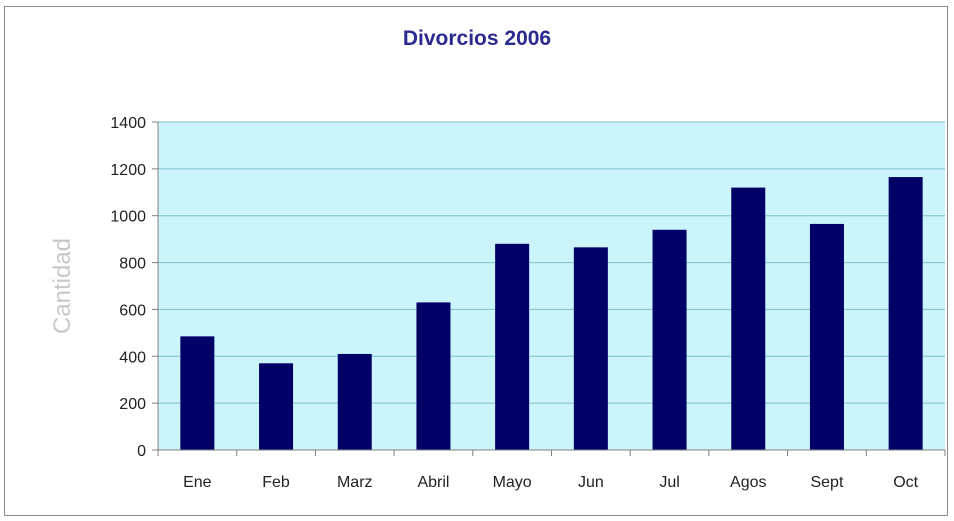 The width and height of the screenshot is (954, 521). Describe the element at coordinates (197, 482) in the screenshot. I see `x-tick-label: Ene` at that location.